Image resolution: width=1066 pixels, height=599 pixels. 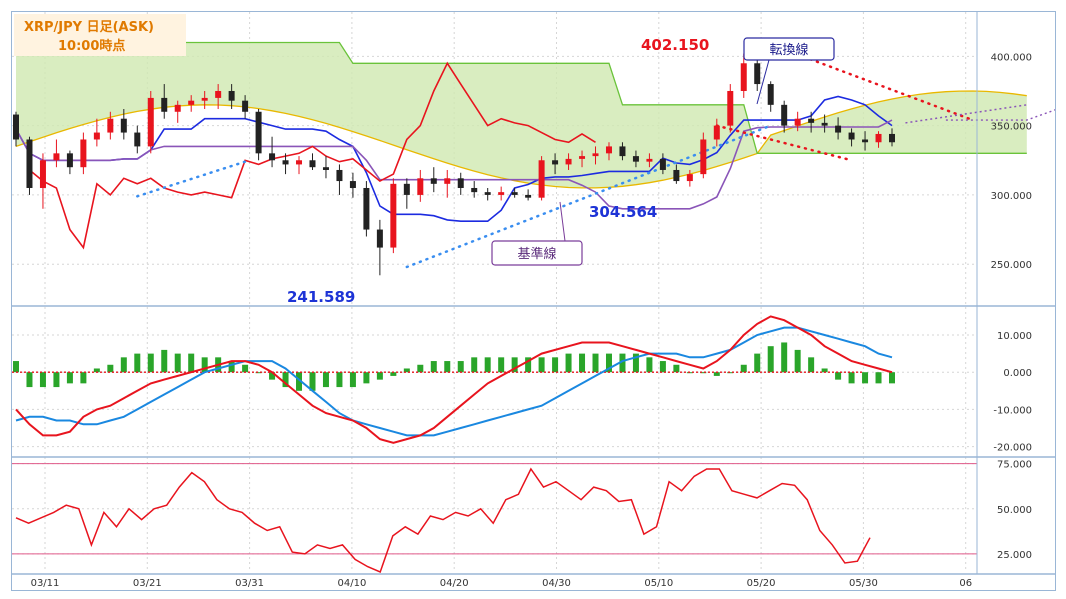 I want to click on tenkan-pointer, so click(x=763, y=82).